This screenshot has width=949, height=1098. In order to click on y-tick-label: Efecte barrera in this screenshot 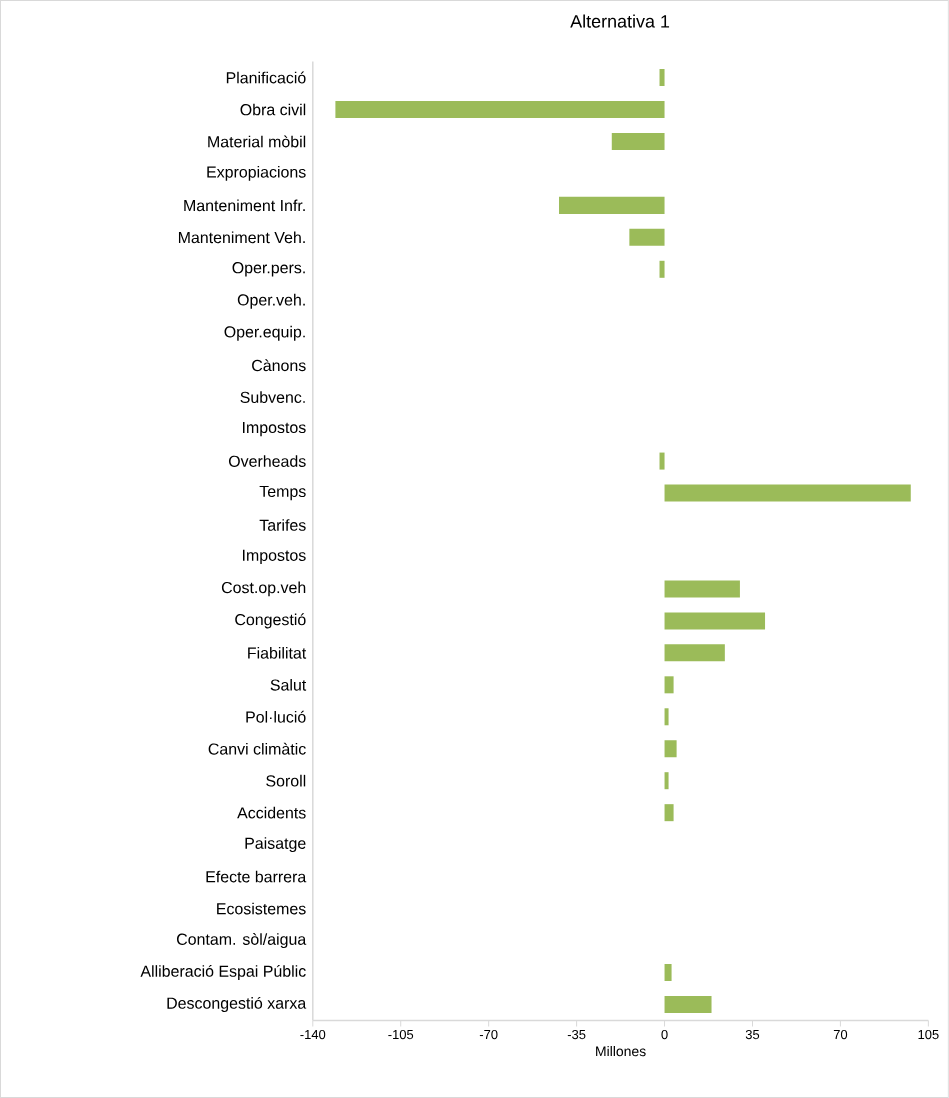, I will do `click(256, 876)`.